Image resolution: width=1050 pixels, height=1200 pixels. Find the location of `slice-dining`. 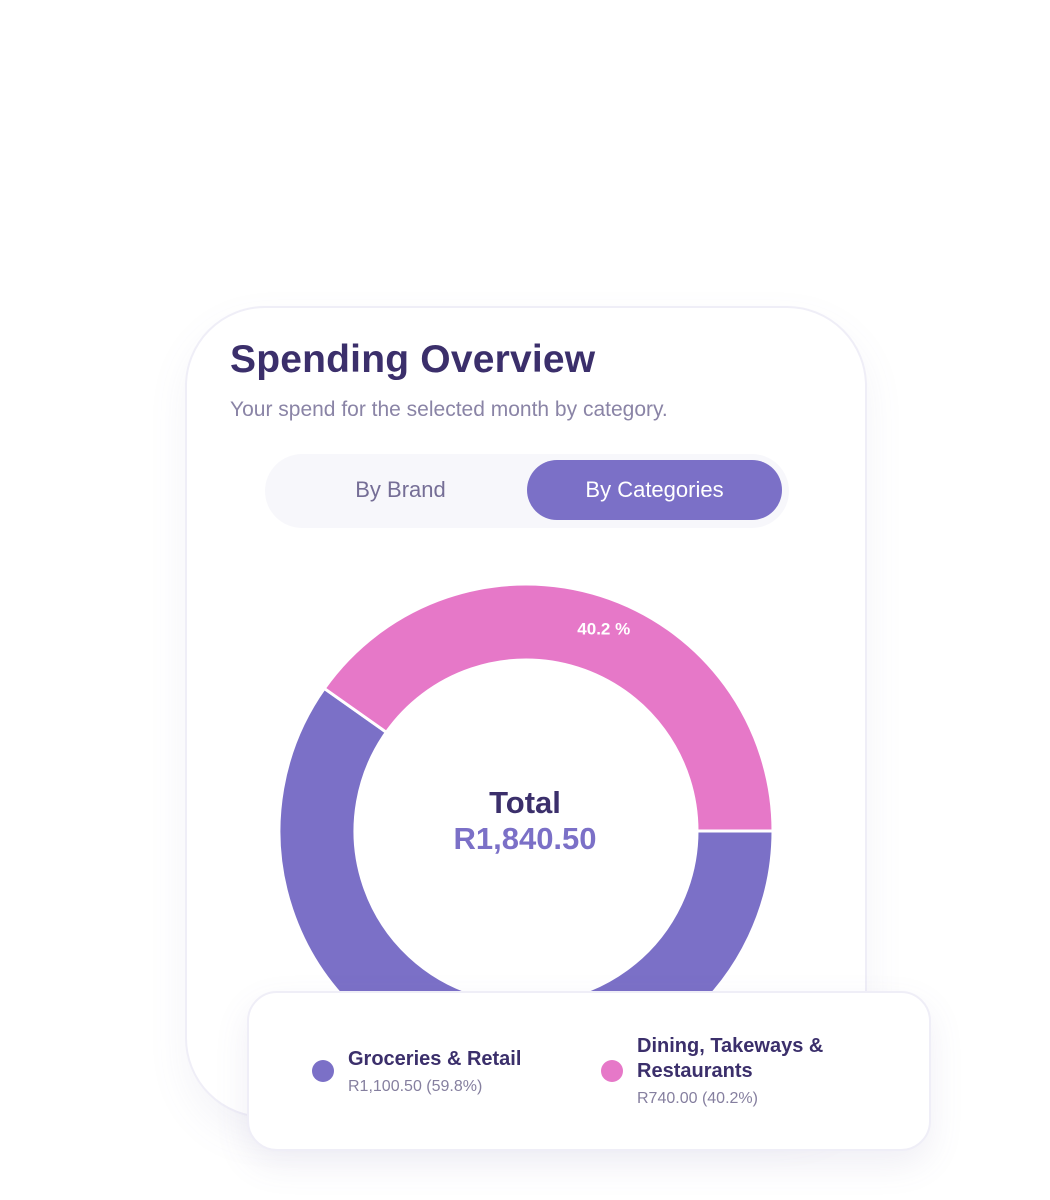

slice-dining is located at coordinates (548, 707).